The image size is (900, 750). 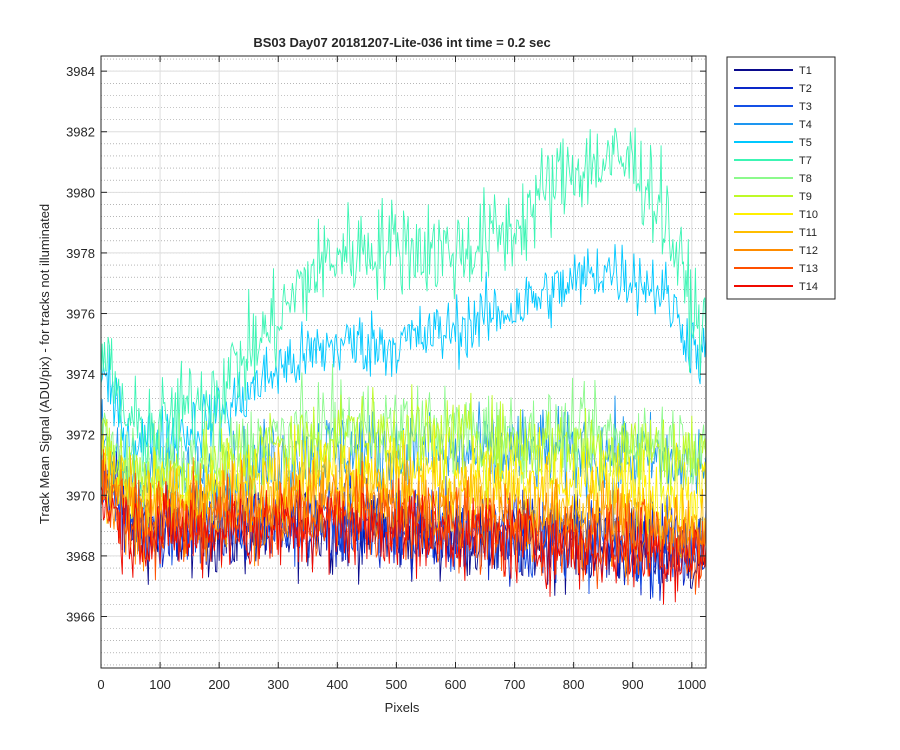 What do you see at coordinates (691, 684) in the screenshot?
I see `x-tick-label: 1000` at bounding box center [691, 684].